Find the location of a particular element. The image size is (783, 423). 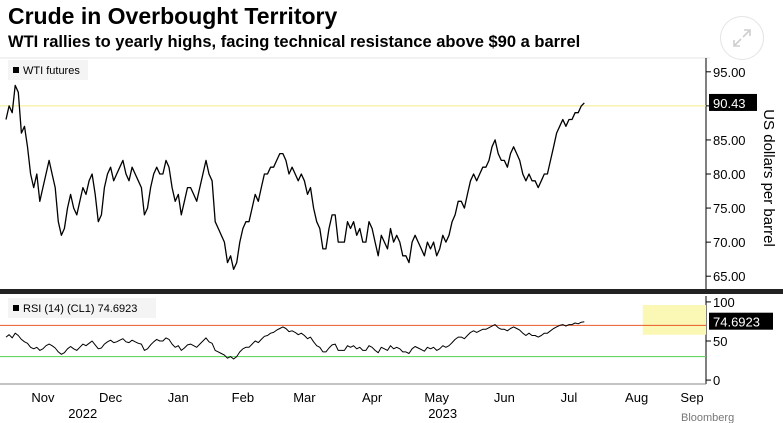

price-legend-label: WTI futures is located at coordinates (51, 71).